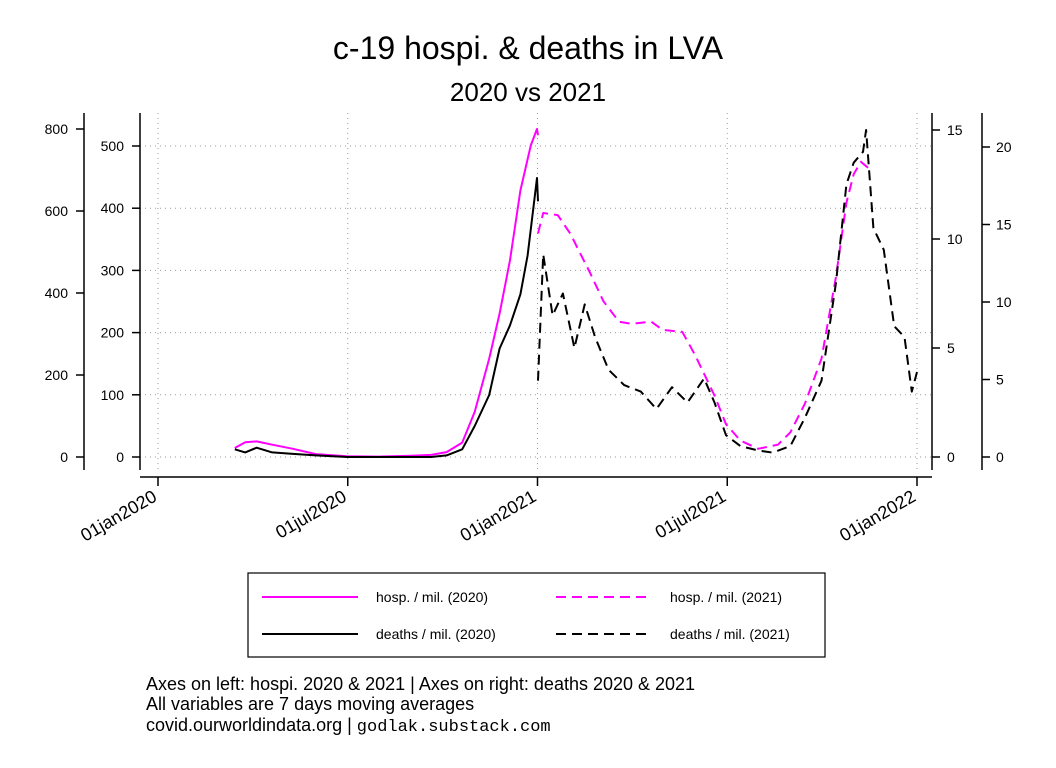 The image size is (1056, 768). I want to click on y-tick-label: 500, so click(113, 146).